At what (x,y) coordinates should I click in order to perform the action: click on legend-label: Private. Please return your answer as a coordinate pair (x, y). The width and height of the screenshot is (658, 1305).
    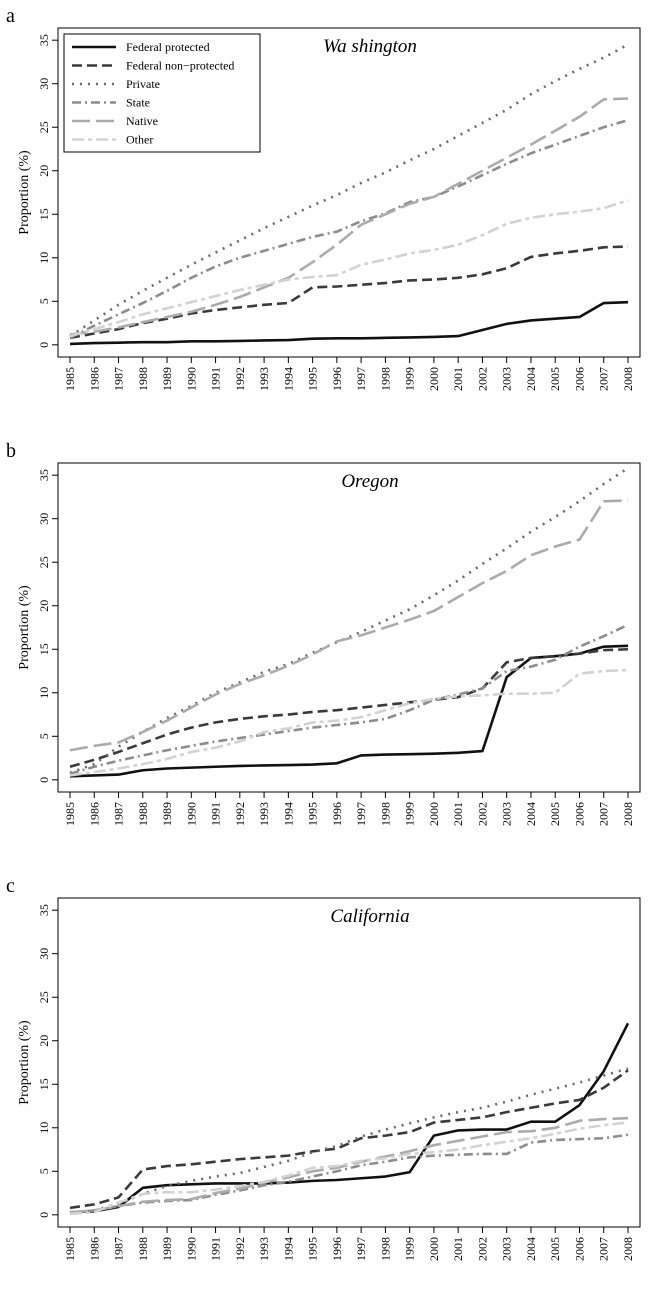
    Looking at the image, I should click on (143, 84).